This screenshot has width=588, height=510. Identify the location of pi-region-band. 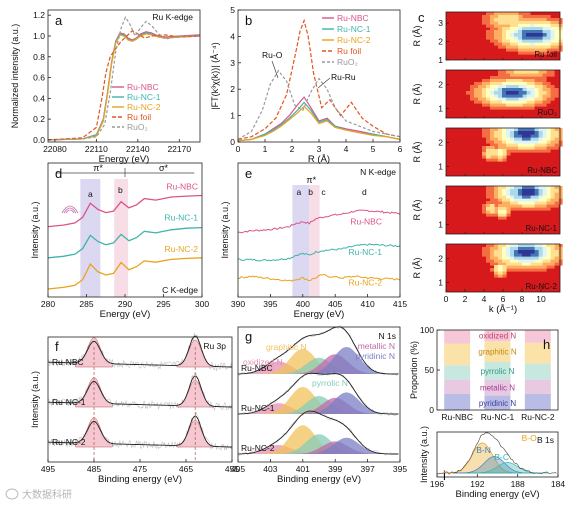
(301, 241).